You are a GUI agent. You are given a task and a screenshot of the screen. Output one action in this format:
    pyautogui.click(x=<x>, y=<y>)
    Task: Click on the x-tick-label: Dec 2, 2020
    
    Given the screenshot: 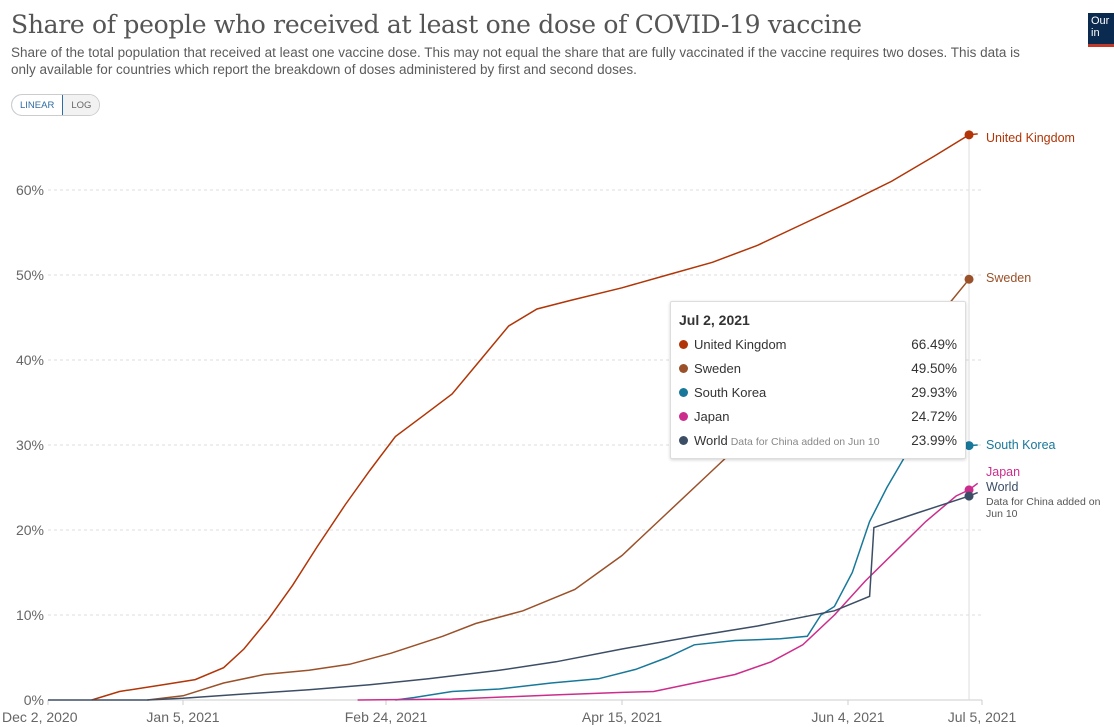 What is the action you would take?
    pyautogui.click(x=40, y=717)
    